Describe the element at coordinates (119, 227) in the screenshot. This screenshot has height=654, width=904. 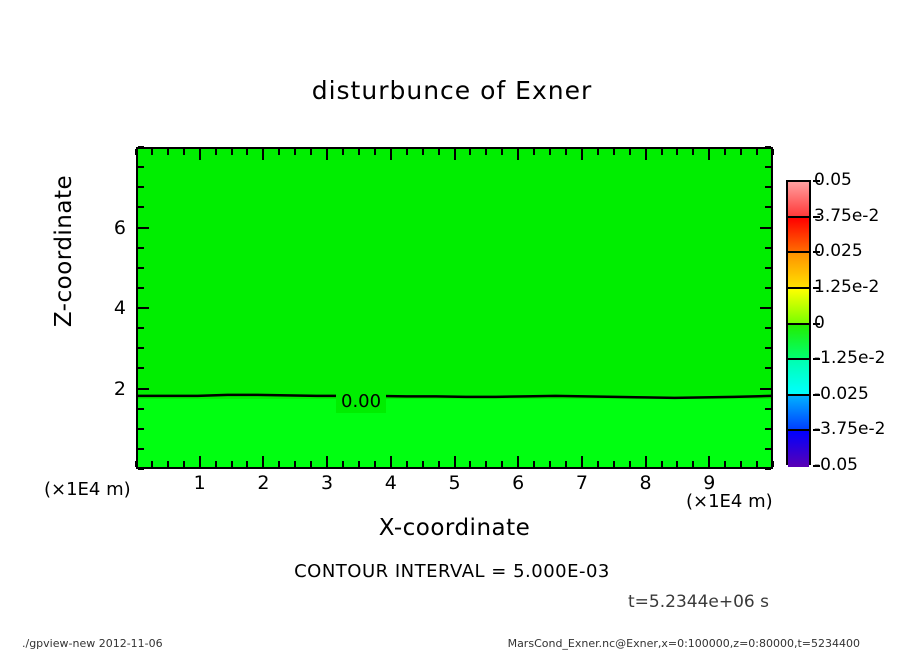
I see `y-tick-label: 6` at that location.